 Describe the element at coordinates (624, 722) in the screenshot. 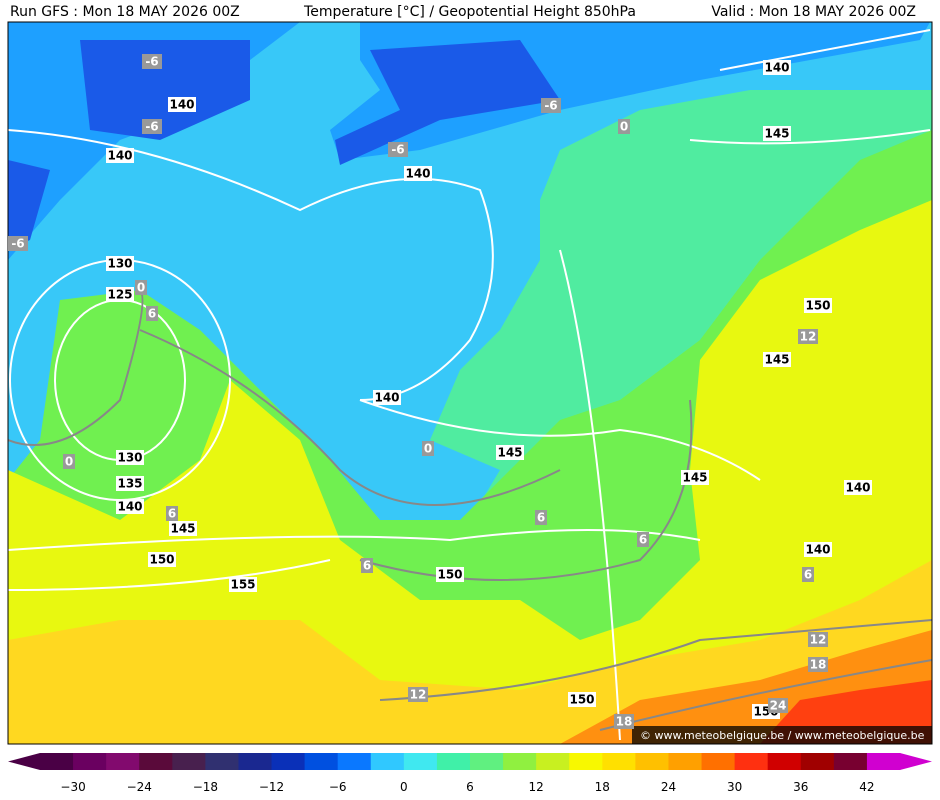

I see `label-text: 18` at that location.